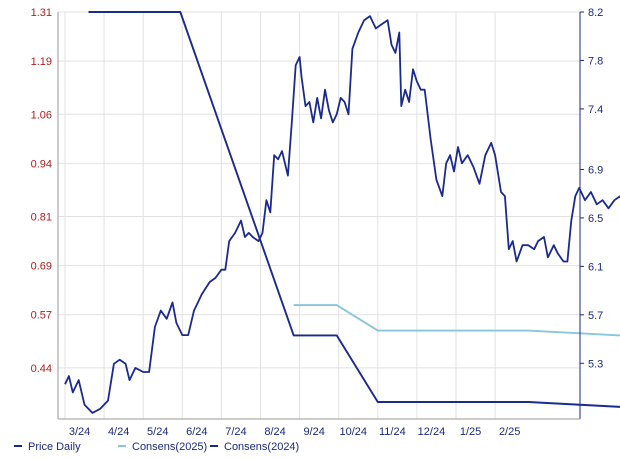 The width and height of the screenshot is (620, 459). I want to click on right-tick-label: 6.1, so click(595, 267).